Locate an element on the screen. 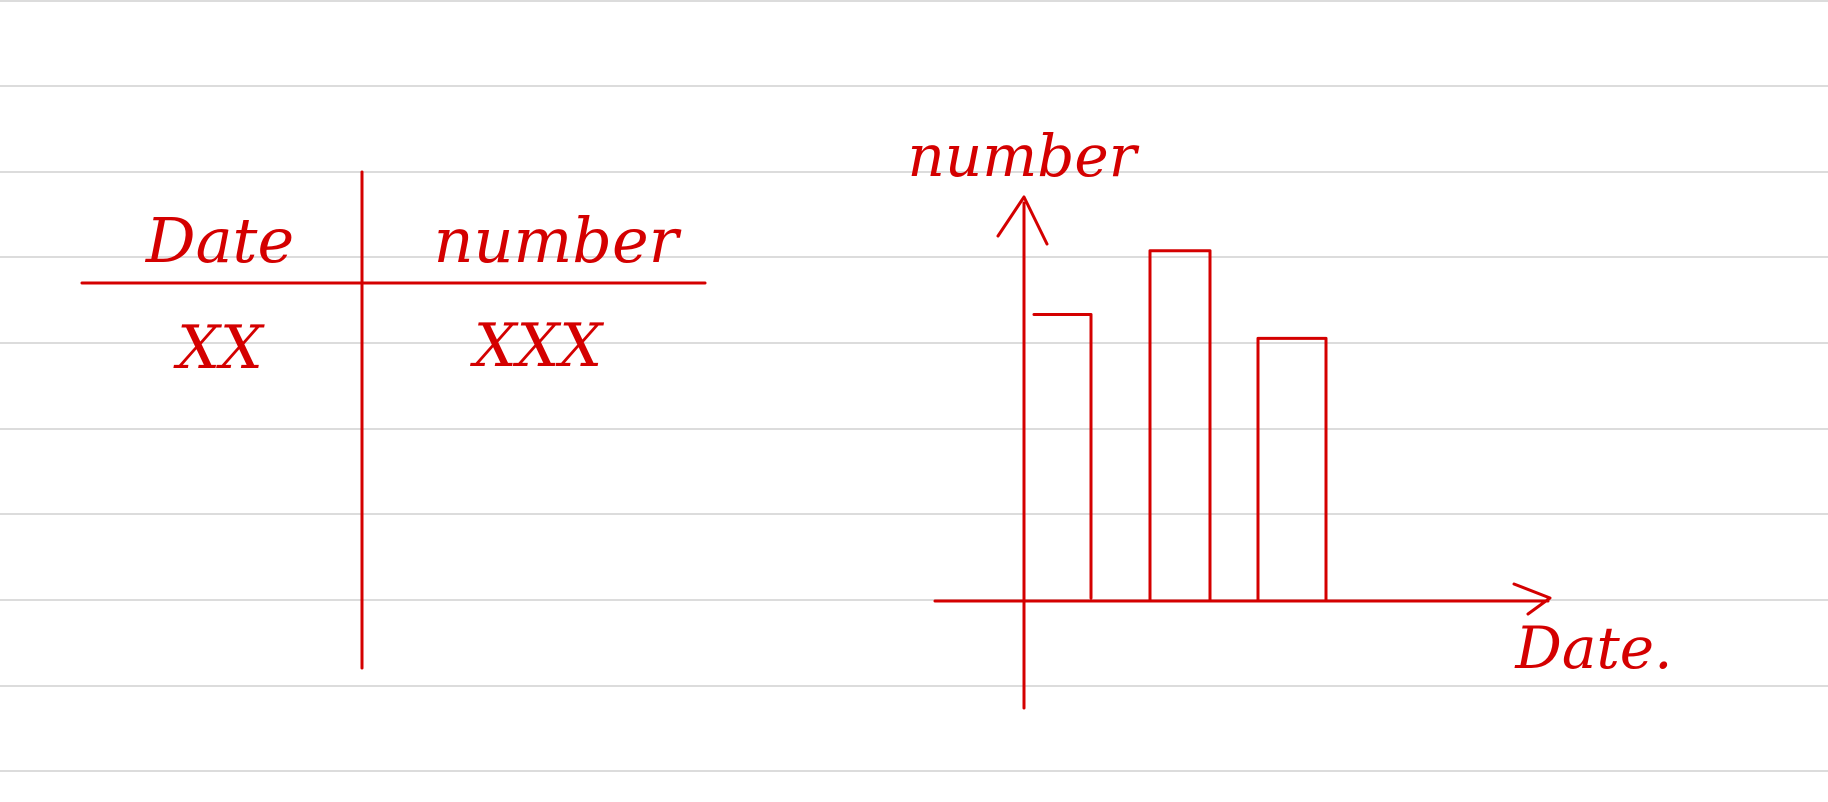 This screenshot has height=802, width=1828. y-axis-arrowhead is located at coordinates (1022, 220).